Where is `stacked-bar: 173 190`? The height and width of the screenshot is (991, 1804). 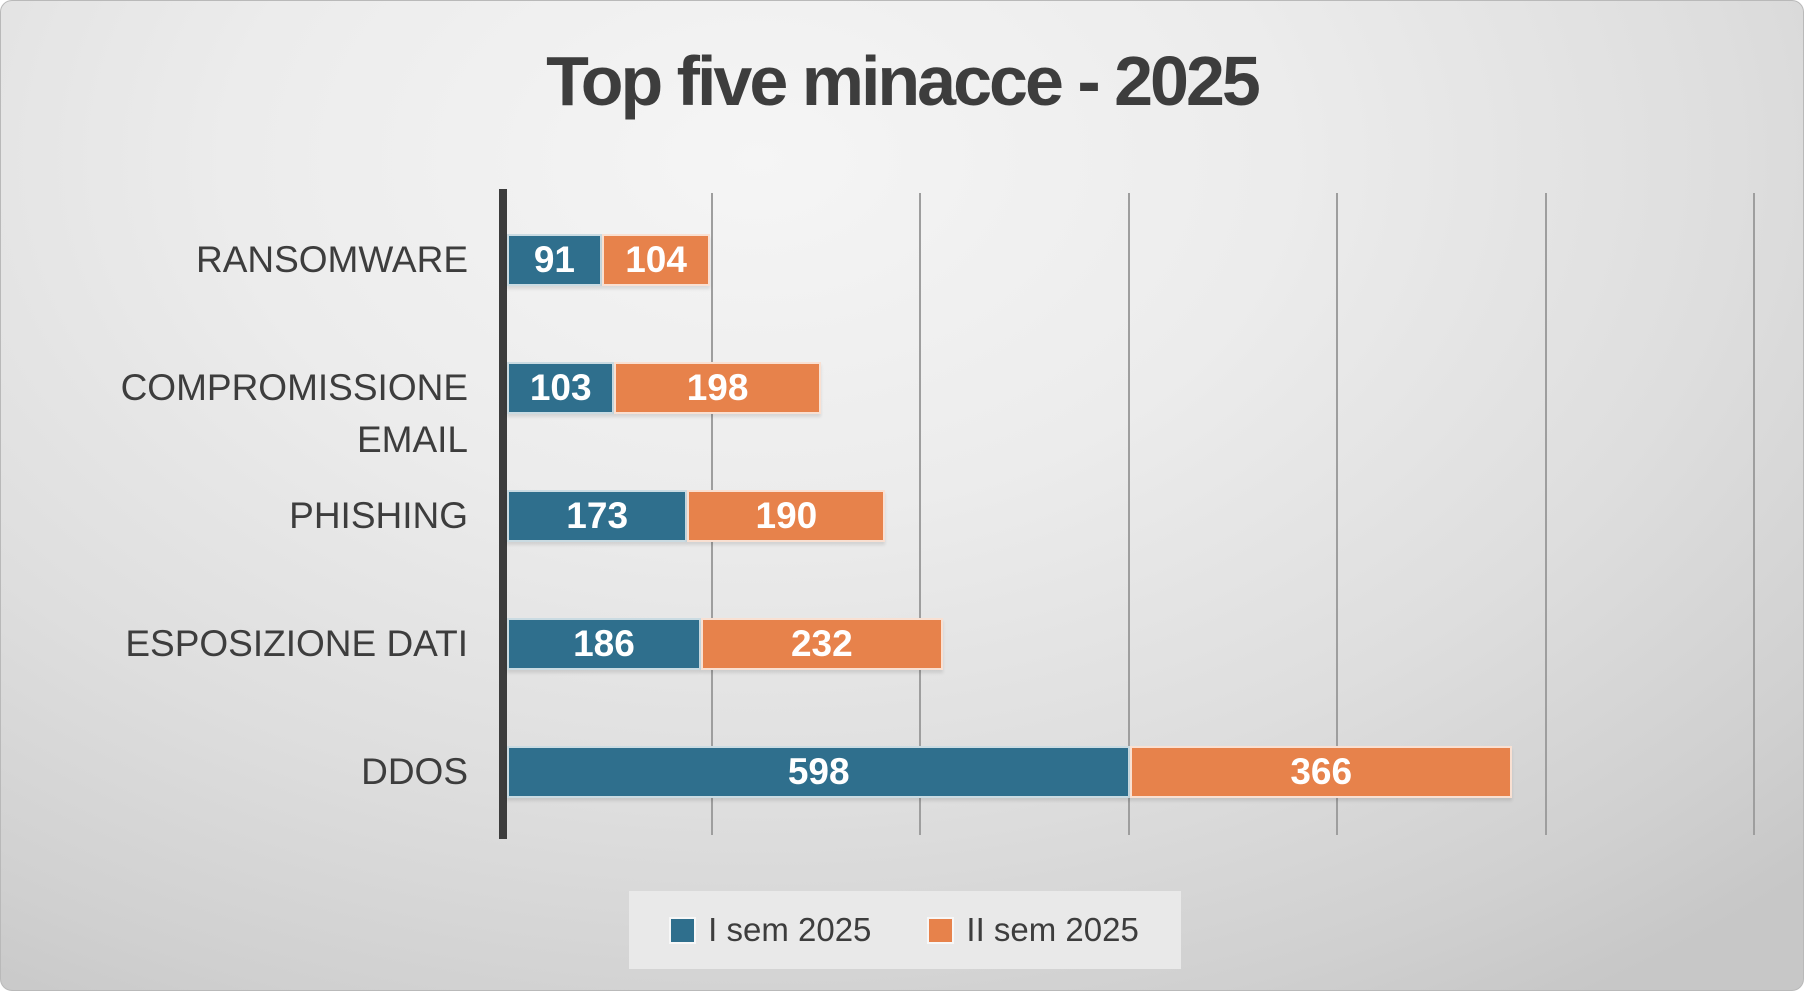
stacked-bar: 173 190 is located at coordinates (696, 516).